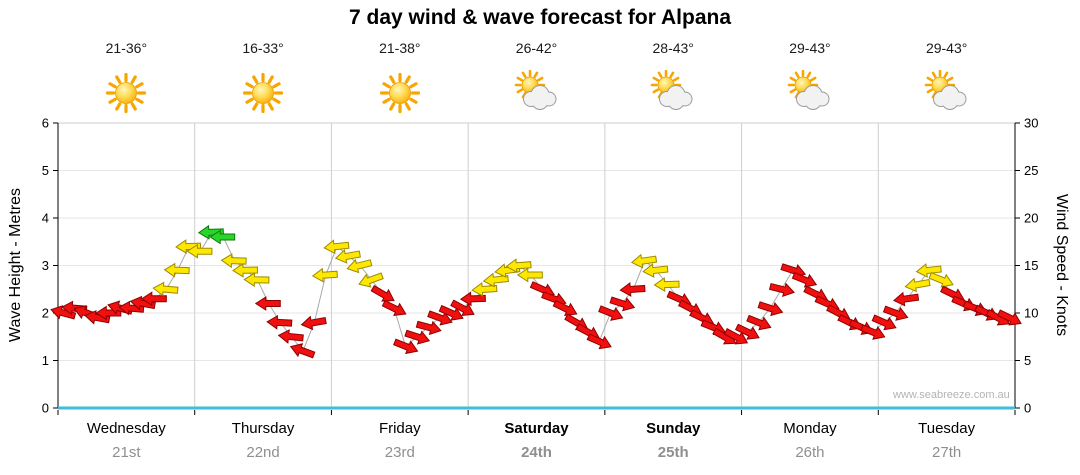 The width and height of the screenshot is (1080, 475). I want to click on left-tick-label: 5, so click(45, 170).